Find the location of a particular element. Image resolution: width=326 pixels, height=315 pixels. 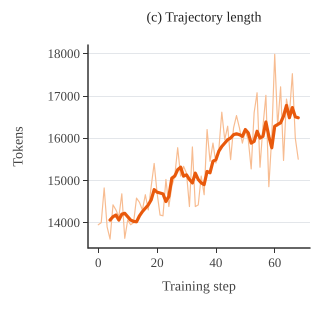

chart-title: (c) Trajectory length is located at coordinates (204, 18).